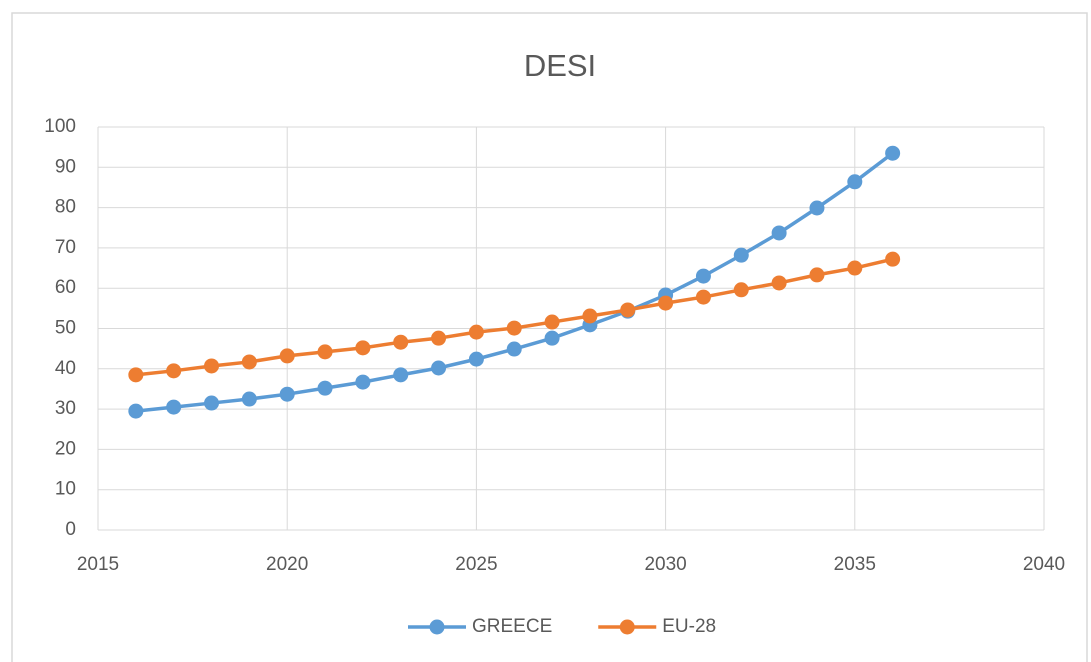 Image resolution: width=1091 pixels, height=662 pixels. Describe the element at coordinates (65, 408) in the screenshot. I see `y-tick-label: 30` at that location.